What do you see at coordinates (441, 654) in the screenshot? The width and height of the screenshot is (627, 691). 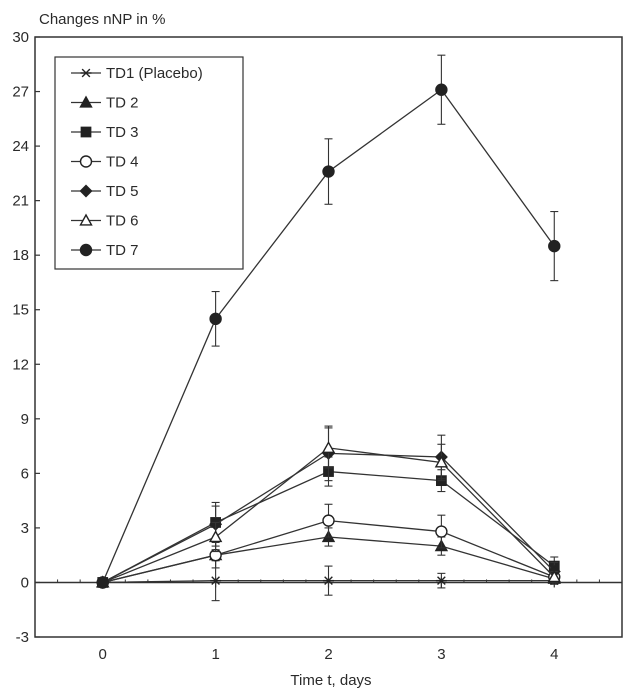 I see `x-tick-label: 3` at bounding box center [441, 654].